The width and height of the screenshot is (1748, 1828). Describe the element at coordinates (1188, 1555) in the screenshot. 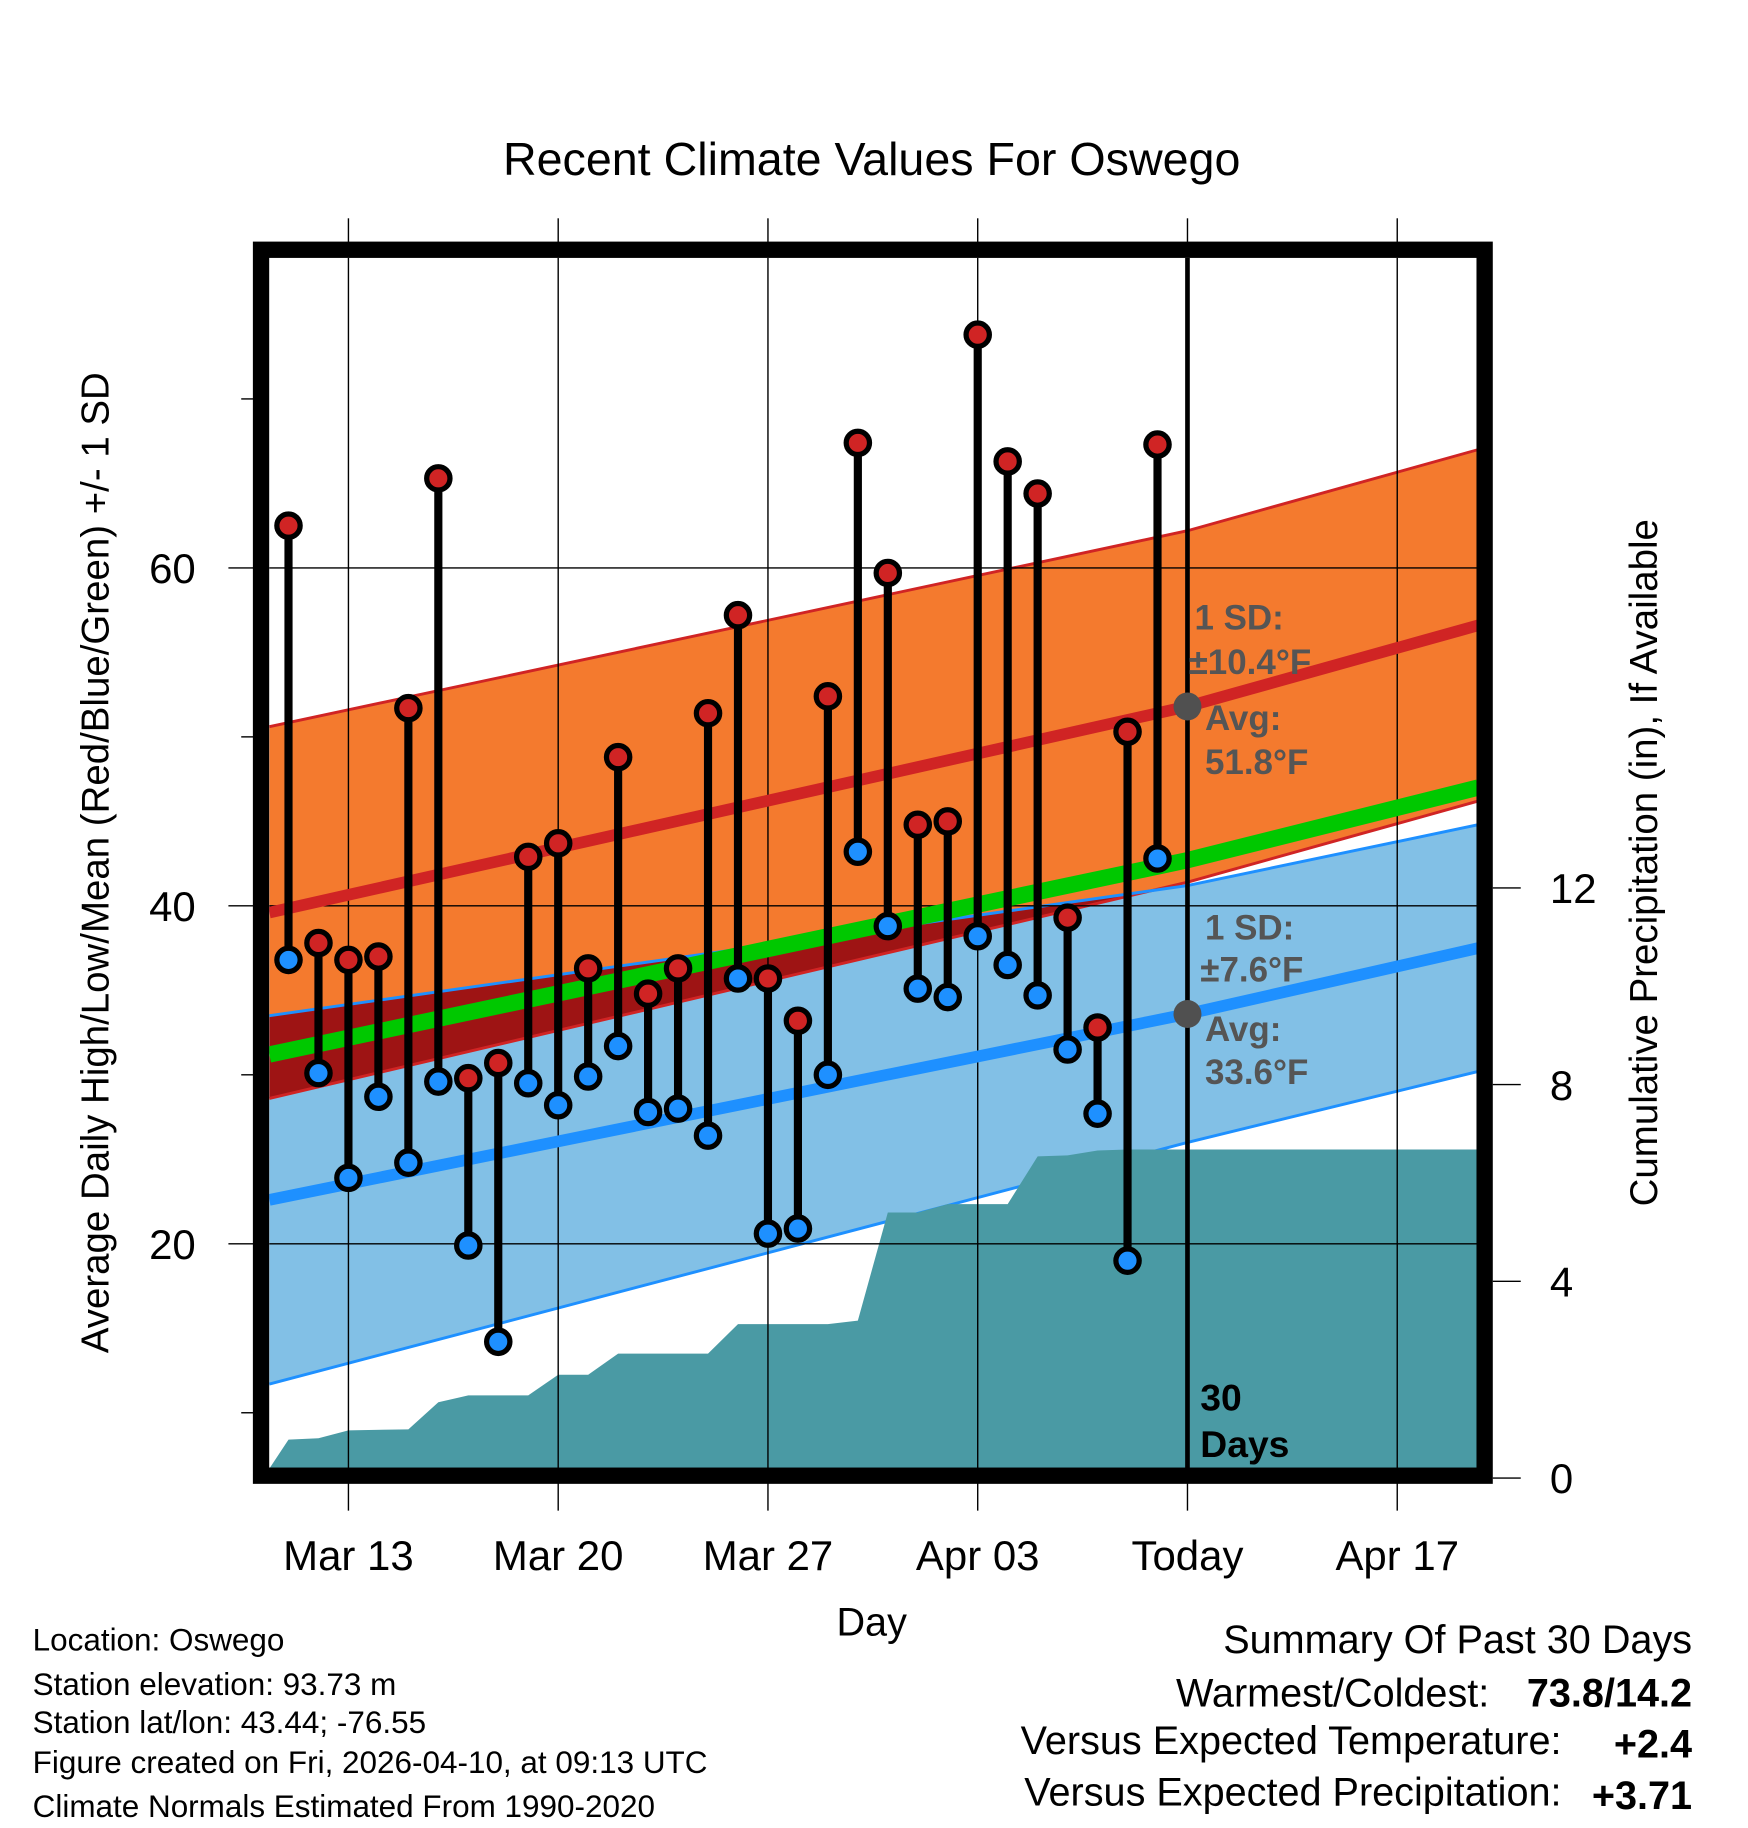

I see `x-tick-label: Today` at that location.